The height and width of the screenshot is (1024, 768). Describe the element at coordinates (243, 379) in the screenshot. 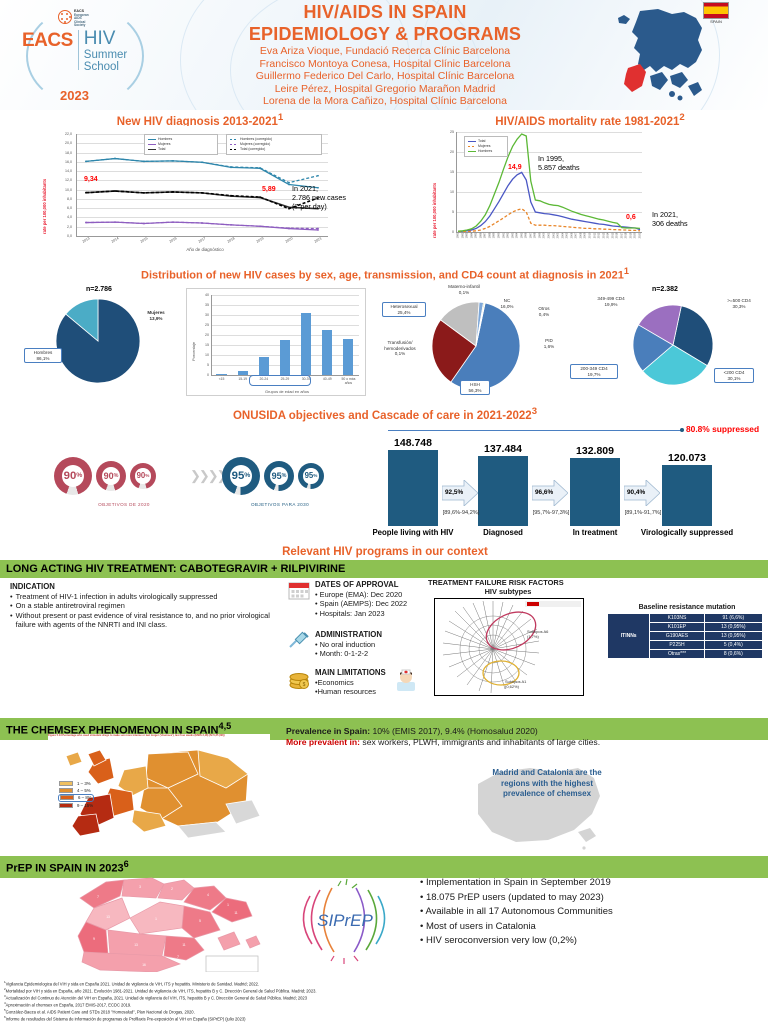

I see `xtick: 15-19` at that location.